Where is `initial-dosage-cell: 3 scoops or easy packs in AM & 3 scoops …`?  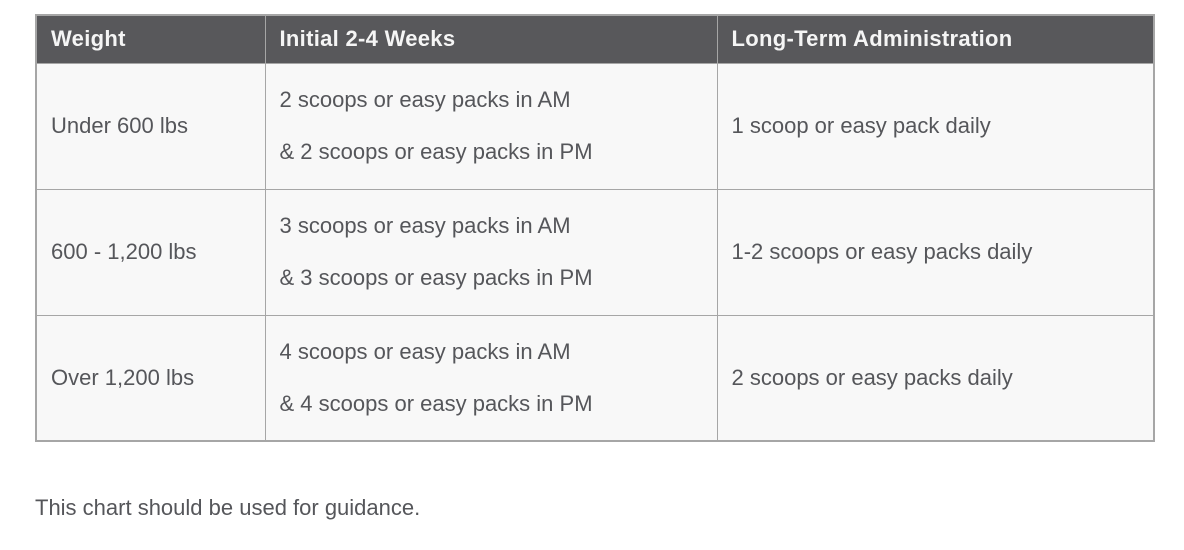
initial-dosage-cell: 3 scoops or easy packs in AM & 3 scoops … is located at coordinates (491, 252).